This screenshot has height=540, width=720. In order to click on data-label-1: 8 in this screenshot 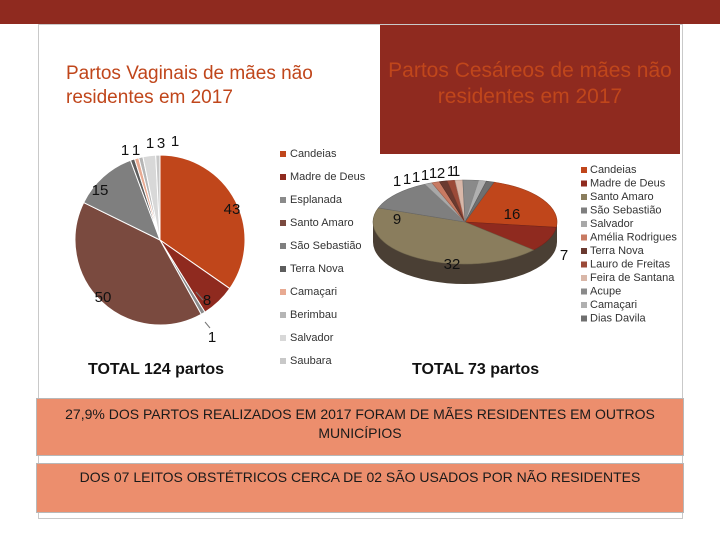, I will do `click(207, 300)`.